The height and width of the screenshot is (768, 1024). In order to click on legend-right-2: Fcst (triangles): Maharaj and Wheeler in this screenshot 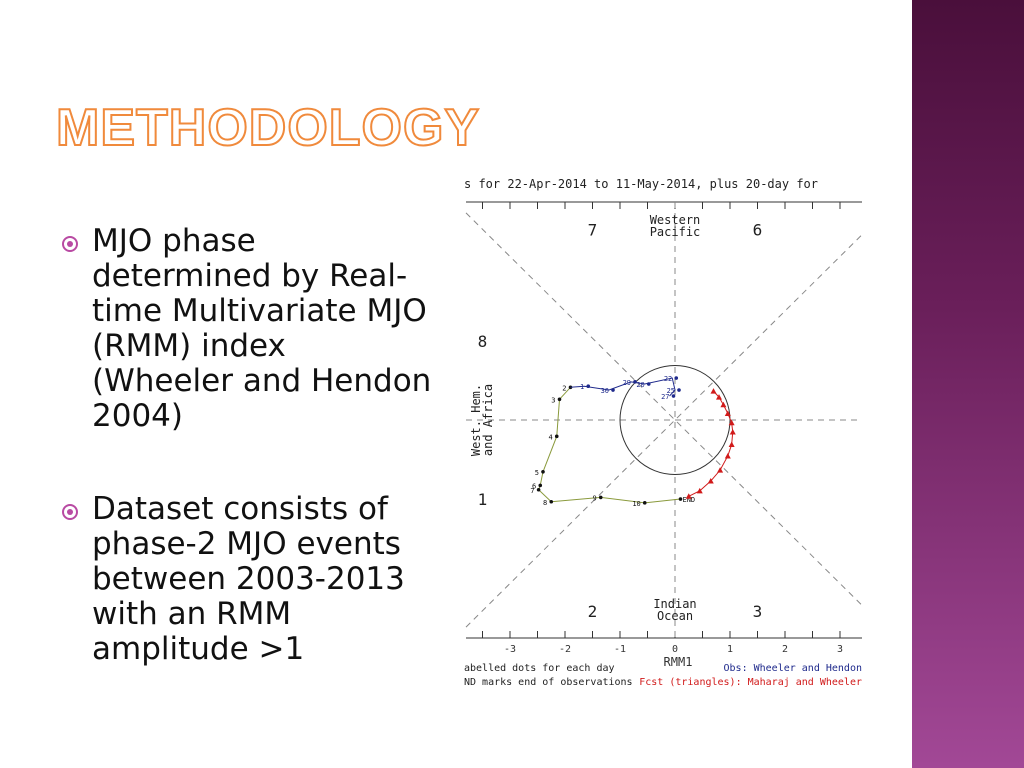, I will do `click(750, 682)`.